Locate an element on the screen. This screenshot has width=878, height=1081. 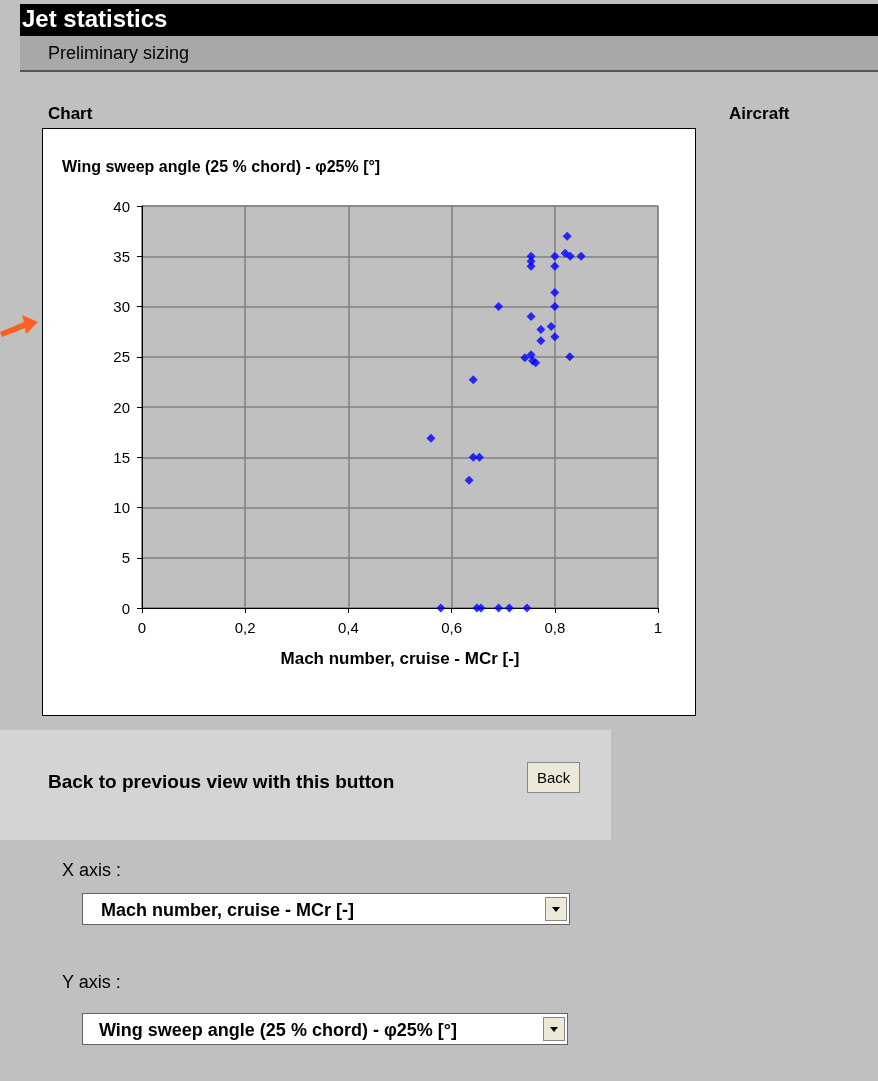
text: Preliminary sizing is located at coordinates (119, 53).